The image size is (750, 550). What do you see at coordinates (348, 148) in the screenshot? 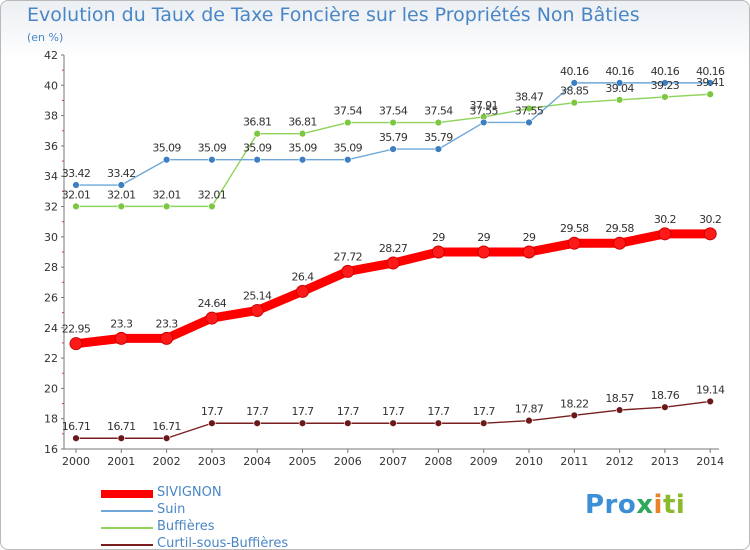
I see `data-label-suin: 35.09` at bounding box center [348, 148].